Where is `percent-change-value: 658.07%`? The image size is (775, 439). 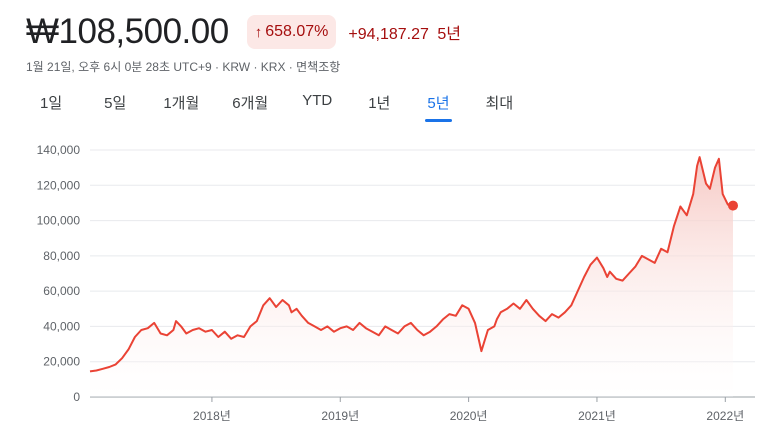
percent-change-value: 658.07% is located at coordinates (297, 31).